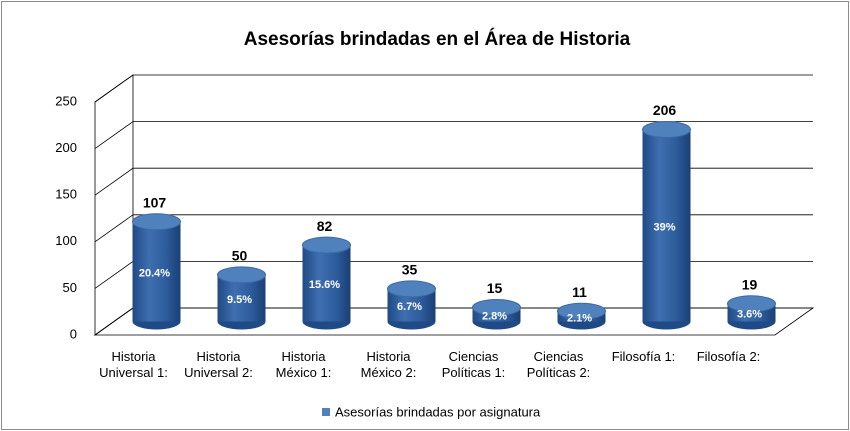 This screenshot has width=850, height=431. Describe the element at coordinates (388, 364) in the screenshot. I see `x-tick-label: Historia México 2:` at that location.